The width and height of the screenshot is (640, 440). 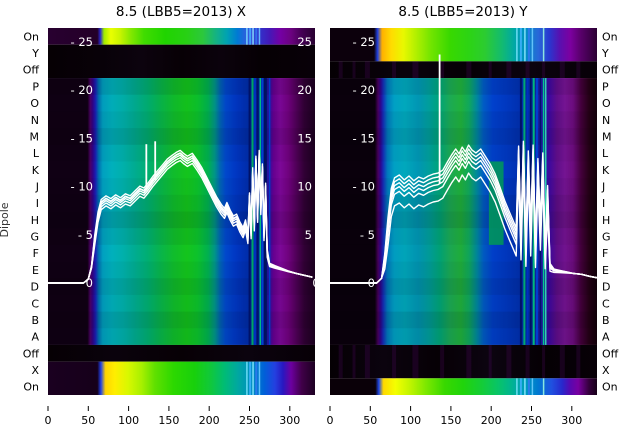 What do you see at coordinates (88, 420) in the screenshot?
I see `x-tick-label: 50` at bounding box center [88, 420].